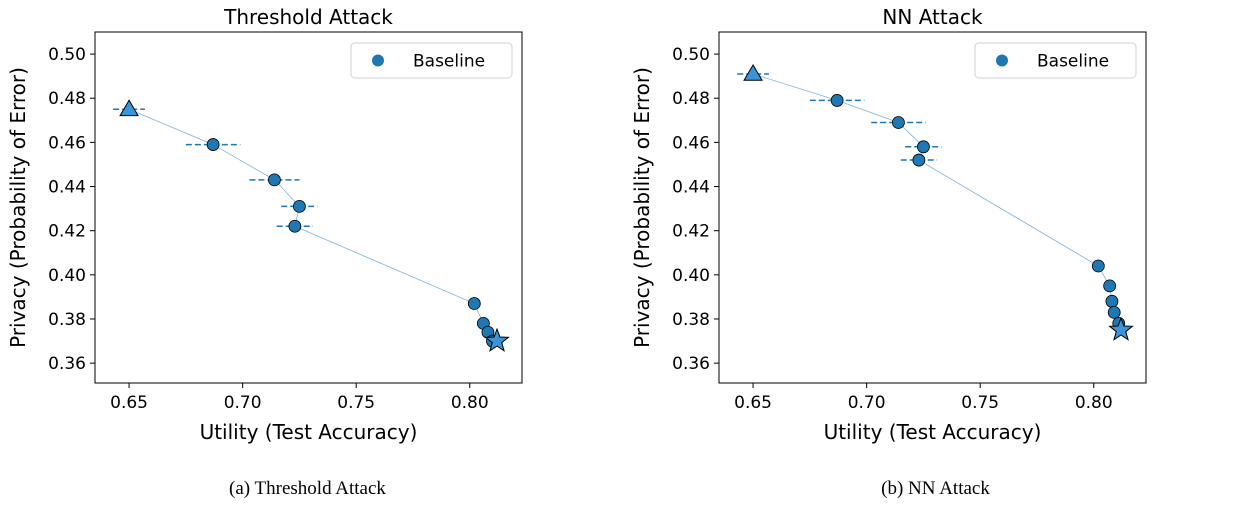 This screenshot has height=508, width=1247. Describe the element at coordinates (308, 17) in the screenshot. I see `chart-title: Threshold Attack` at that location.